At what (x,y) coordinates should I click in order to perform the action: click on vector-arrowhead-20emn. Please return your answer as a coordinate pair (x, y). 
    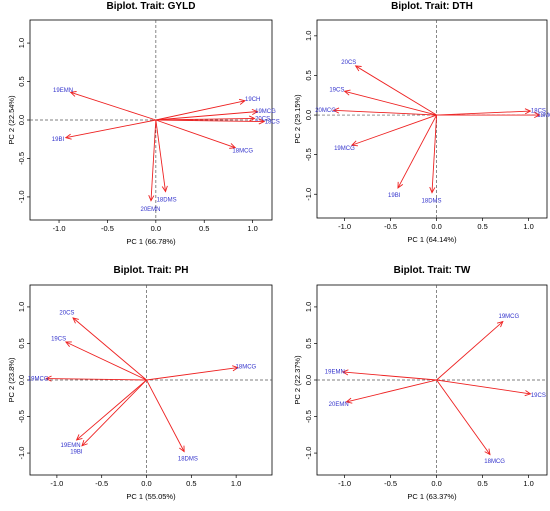
    Looking at the image, I should click on (349, 400).